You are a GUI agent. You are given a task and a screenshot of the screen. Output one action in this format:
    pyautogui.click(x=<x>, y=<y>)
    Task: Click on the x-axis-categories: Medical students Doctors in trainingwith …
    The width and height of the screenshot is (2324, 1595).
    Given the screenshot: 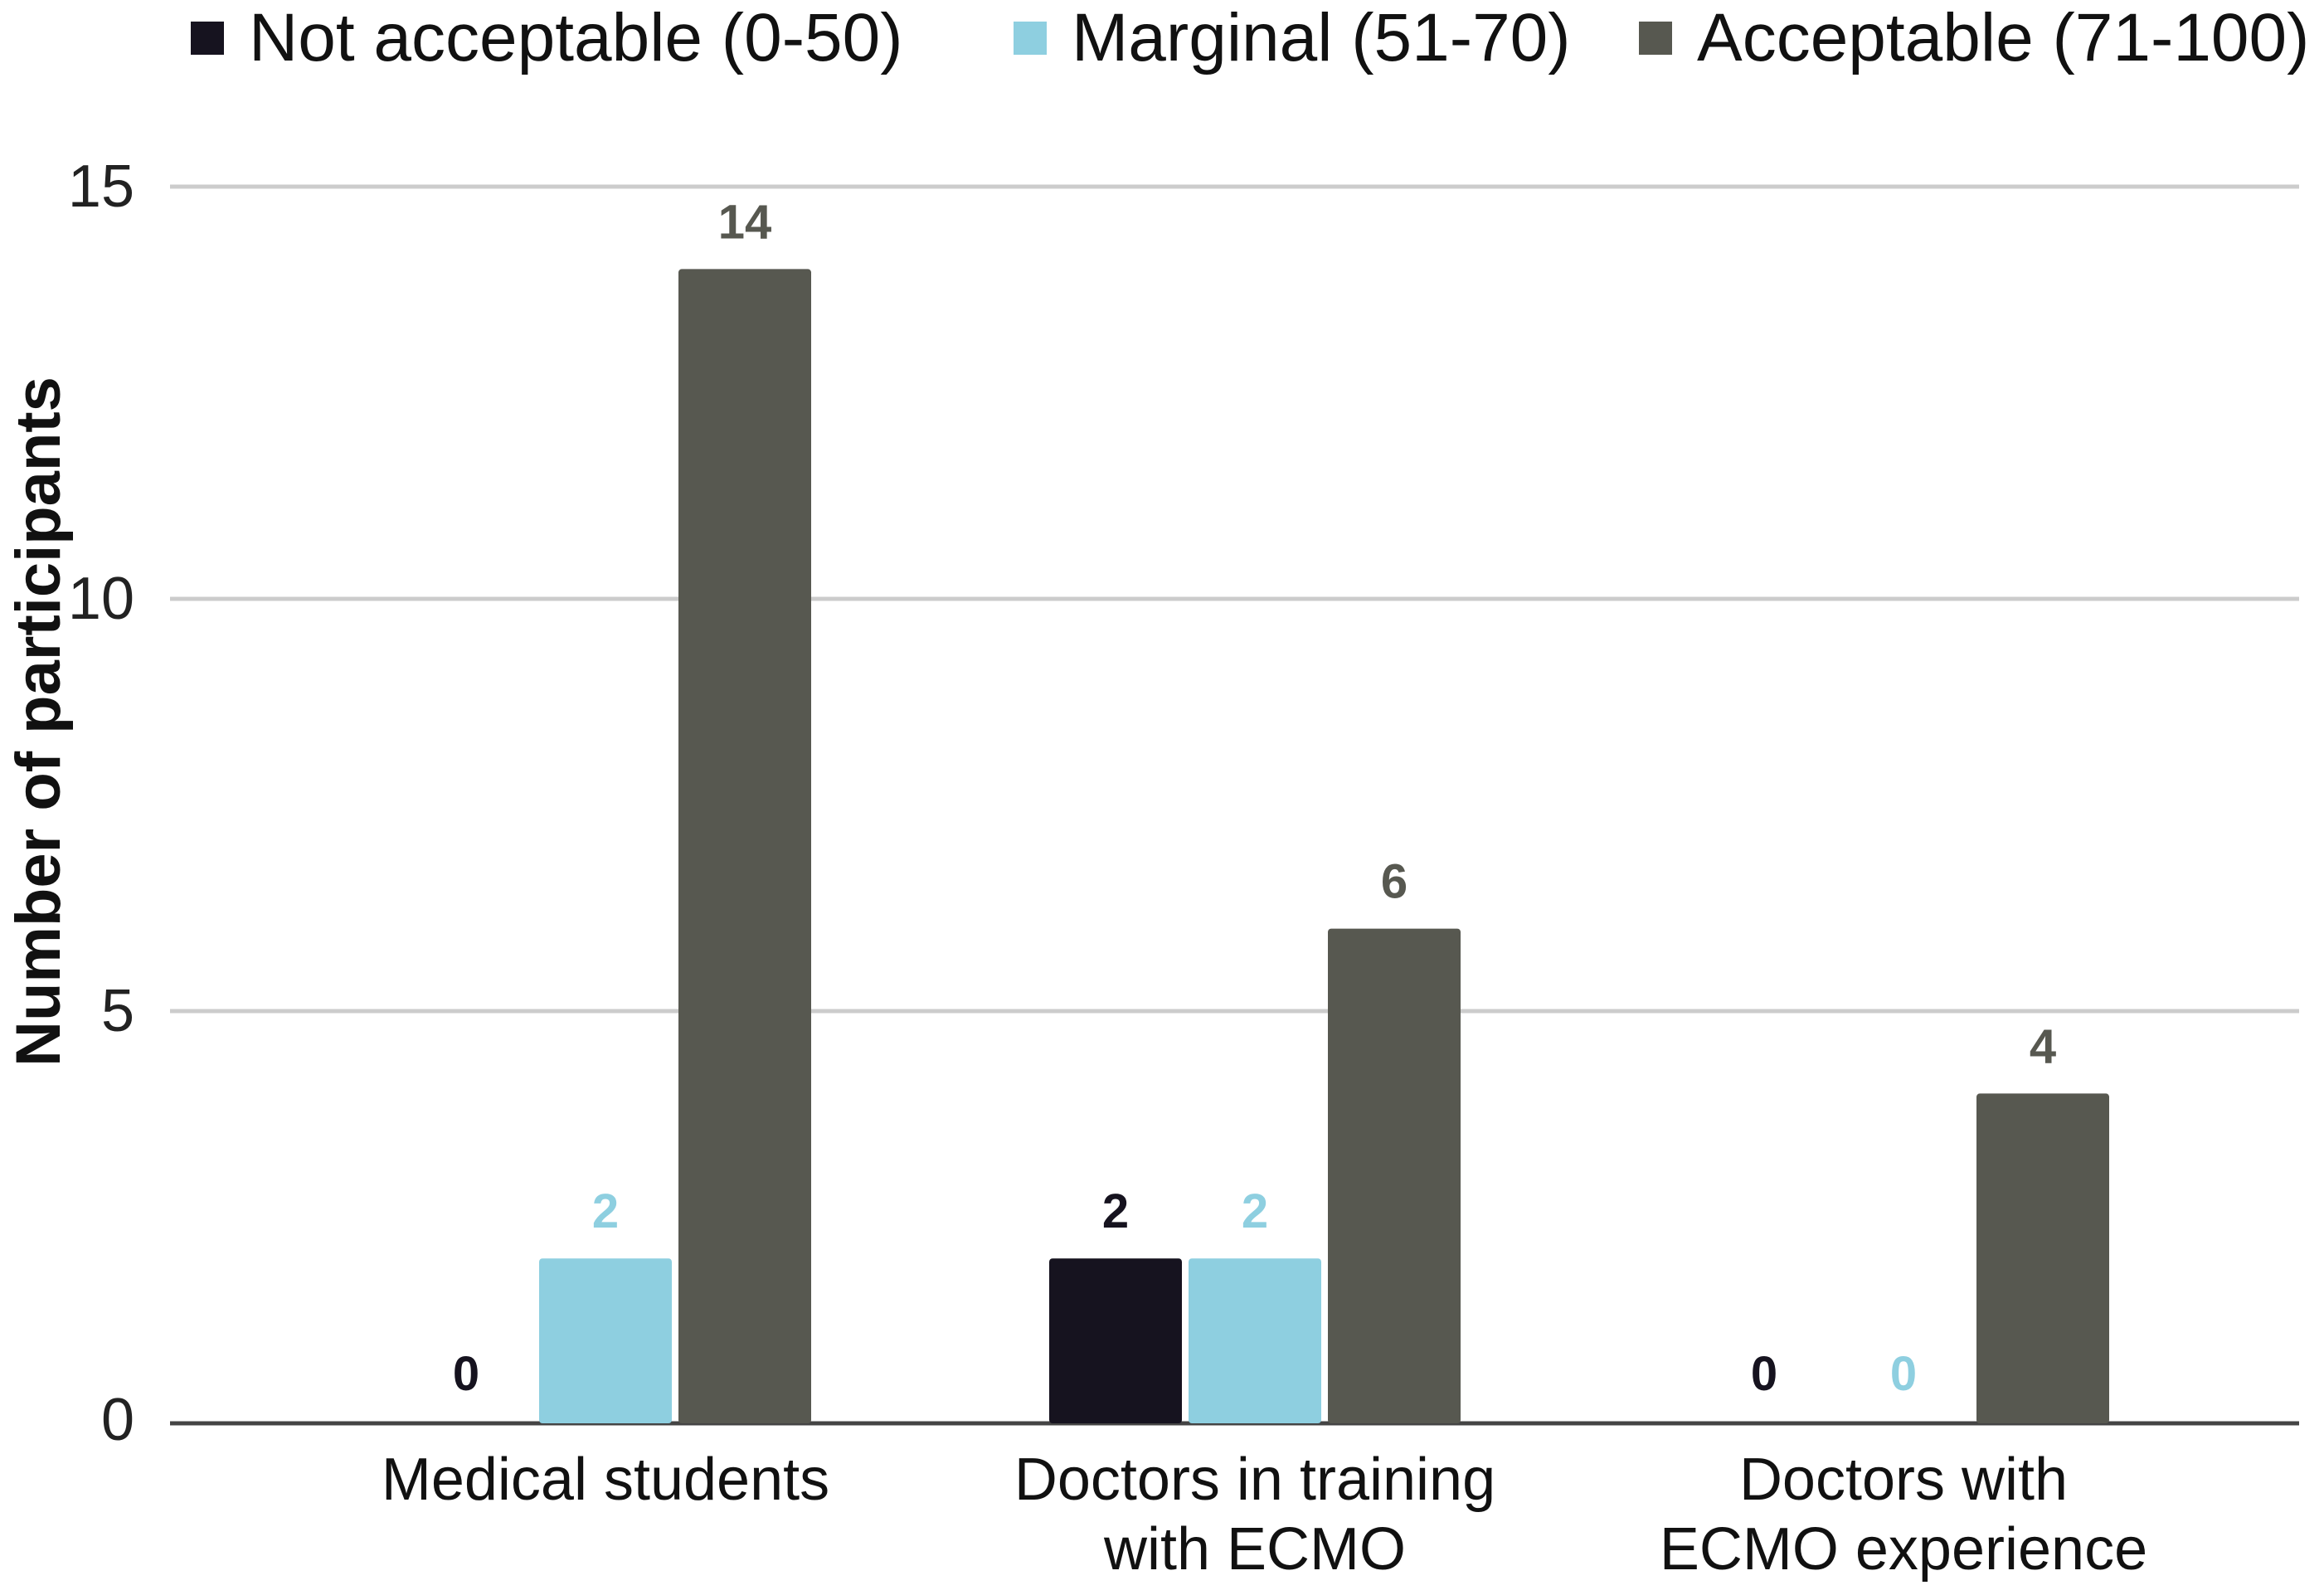 What is the action you would take?
    pyautogui.click(x=1264, y=1515)
    